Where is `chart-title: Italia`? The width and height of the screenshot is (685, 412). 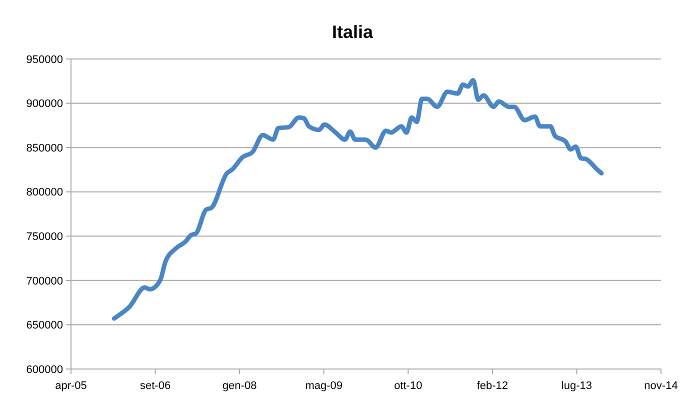 chart-title: Italia is located at coordinates (353, 32).